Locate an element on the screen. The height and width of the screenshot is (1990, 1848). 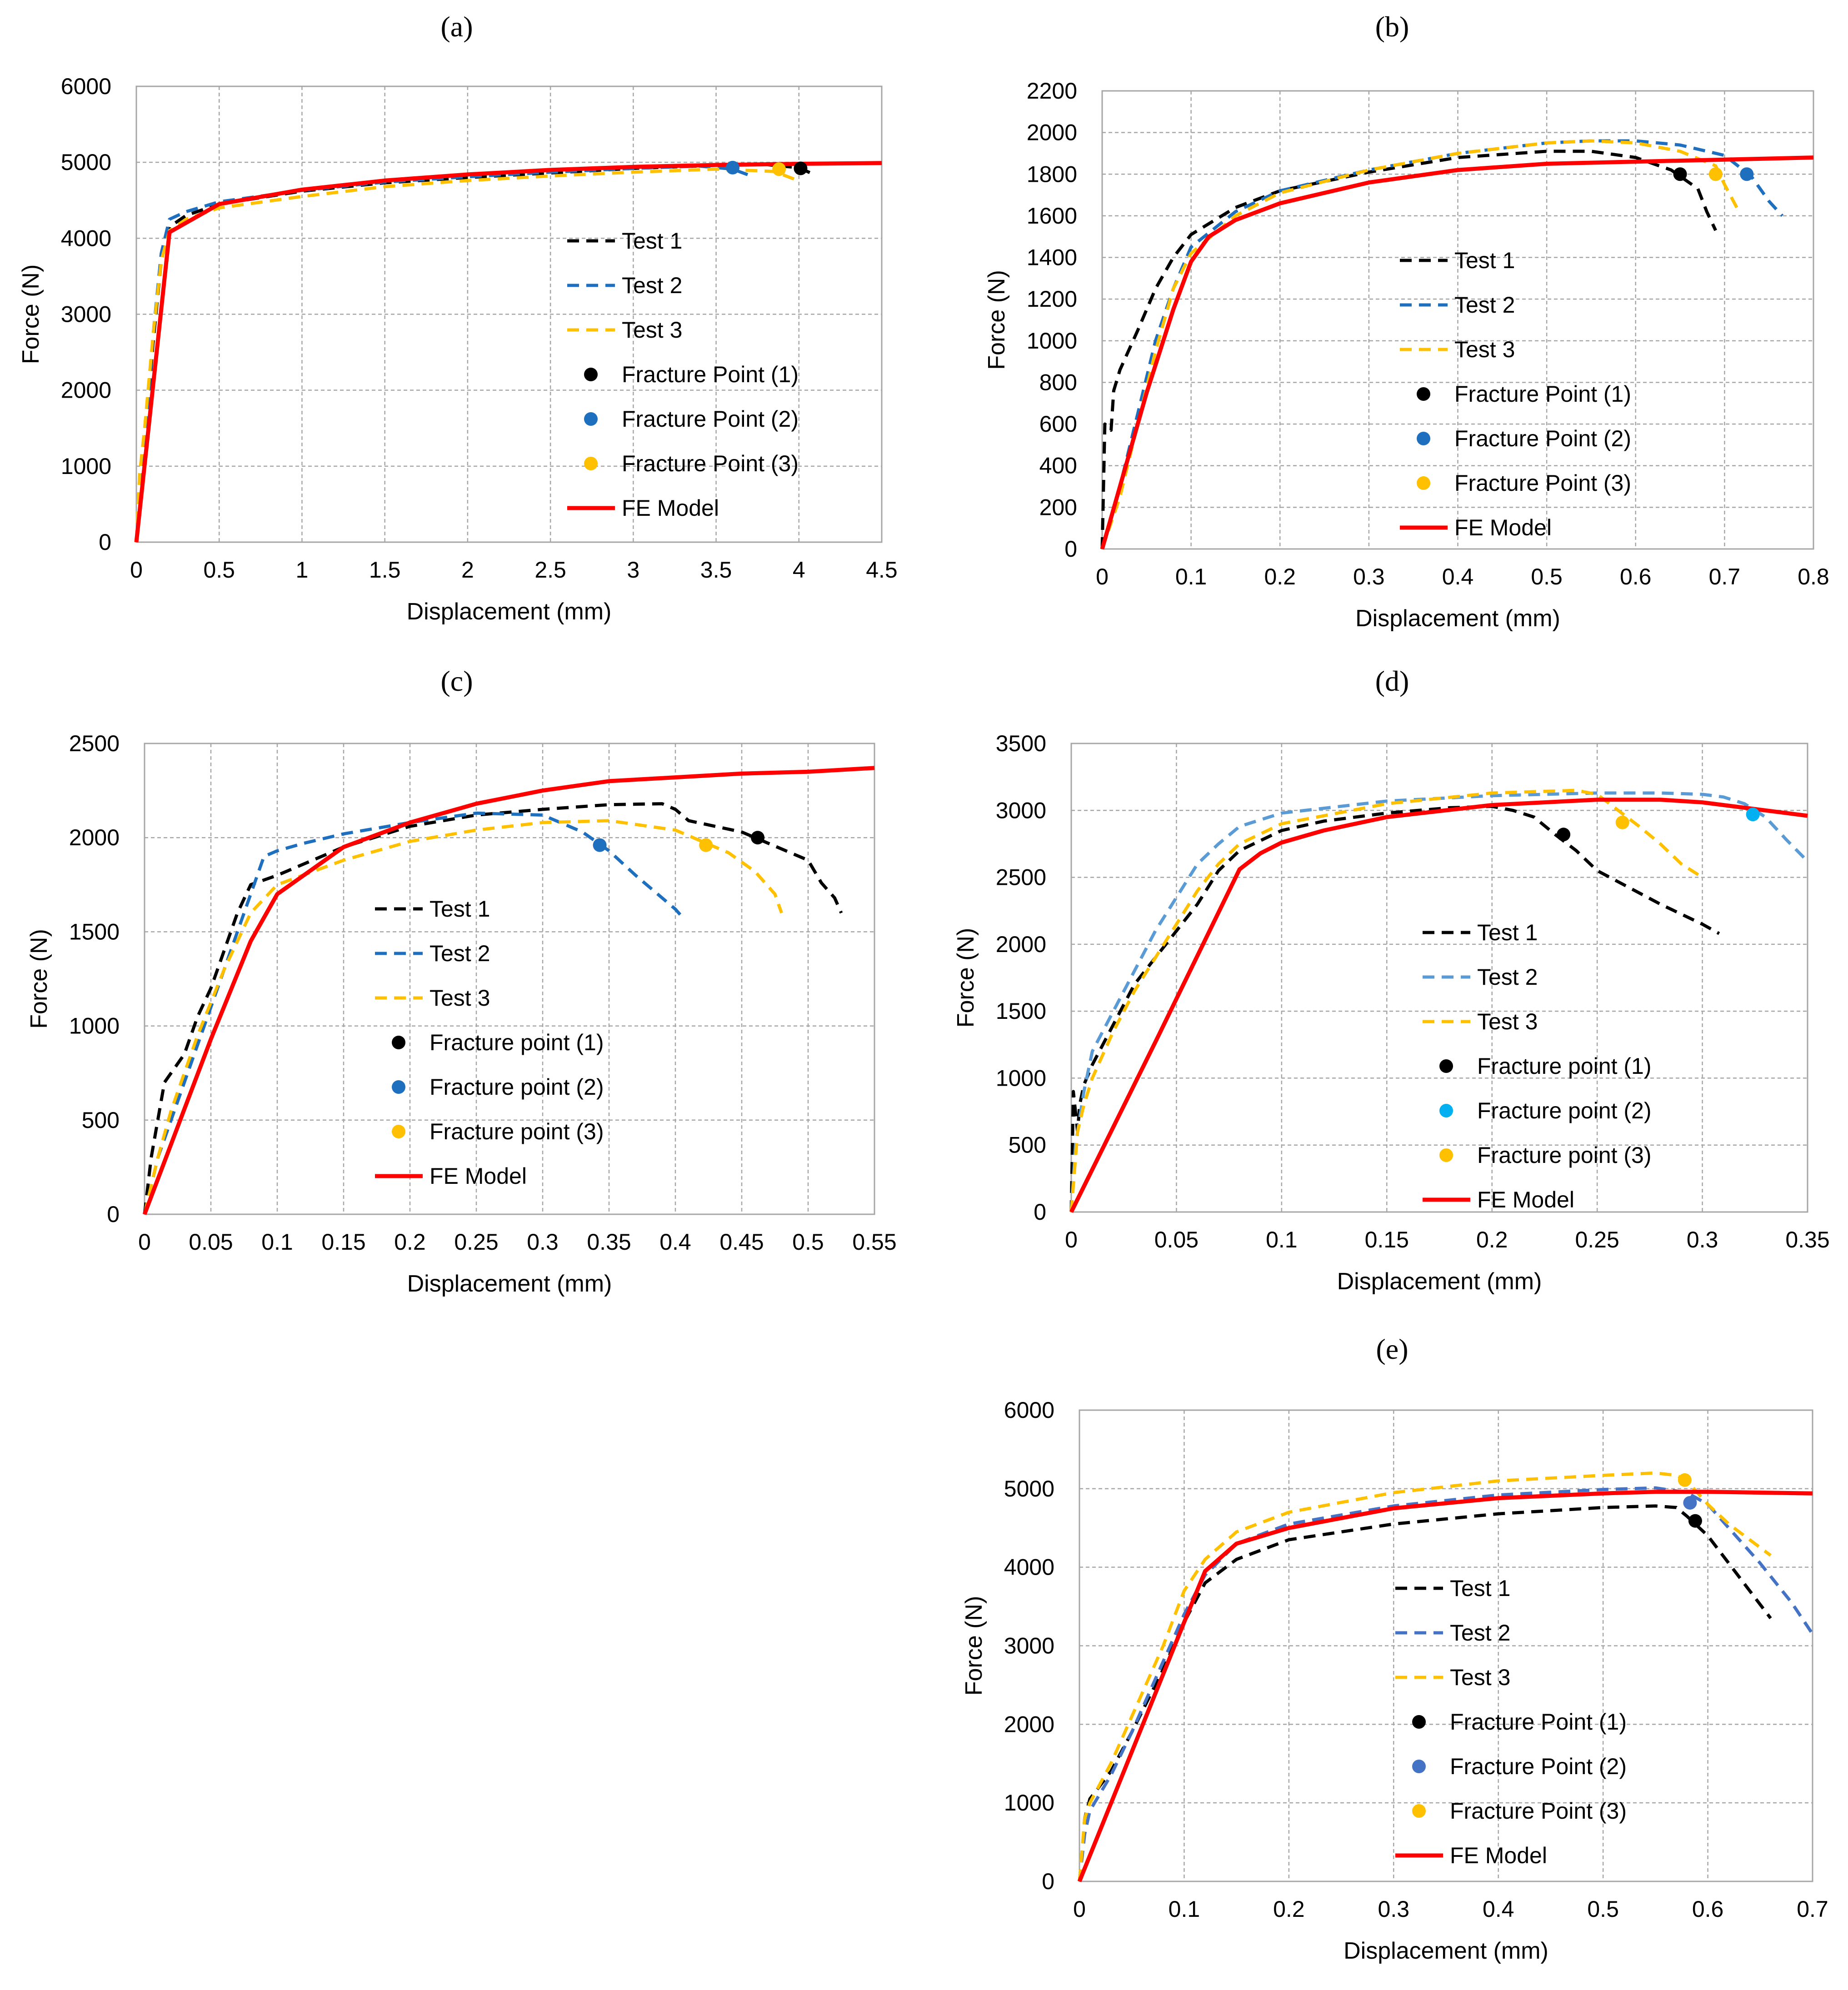
y-tick-label: 200 is located at coordinates (1058, 507).